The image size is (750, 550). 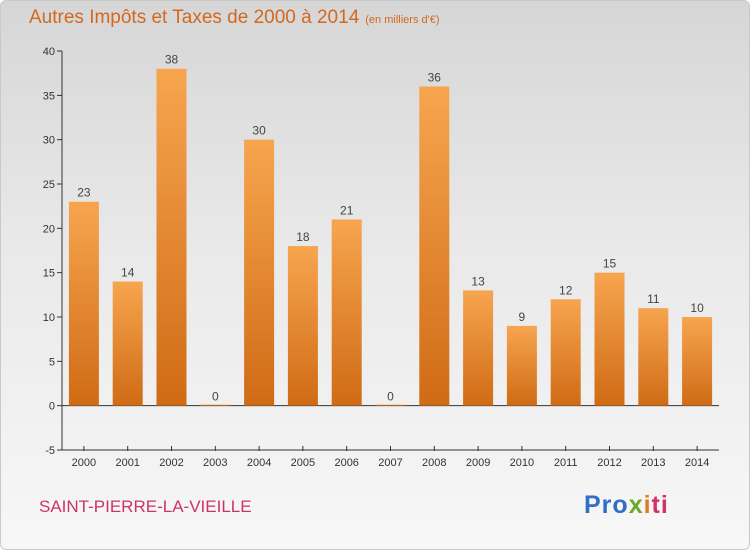 I want to click on chart-subtitle: (en milliers d'€), so click(x=402, y=20).